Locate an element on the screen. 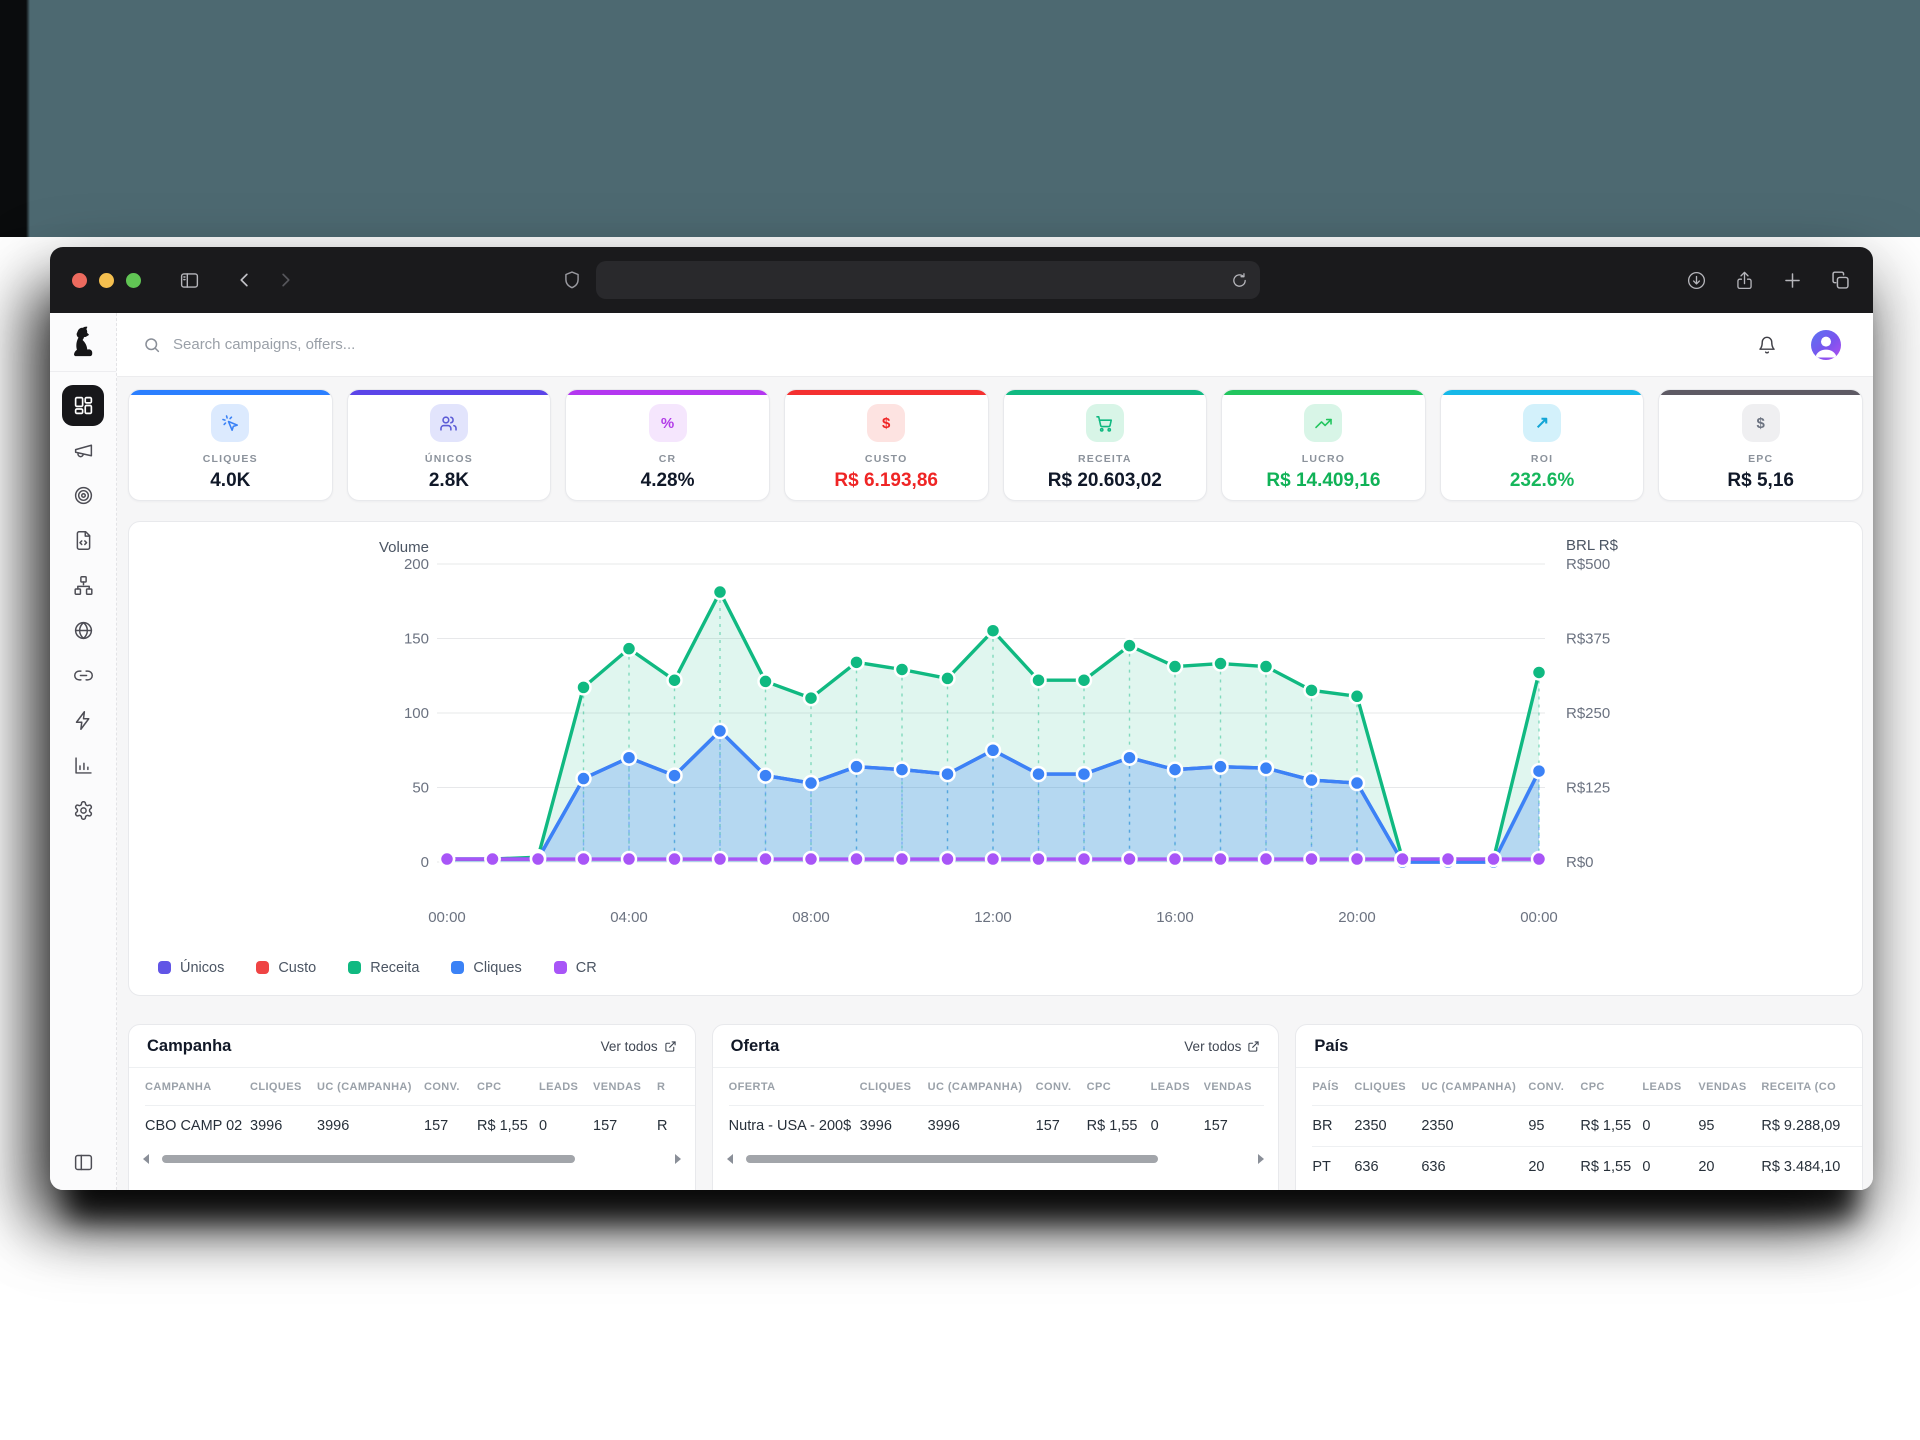  legend-item-cr: CR is located at coordinates (575, 968).